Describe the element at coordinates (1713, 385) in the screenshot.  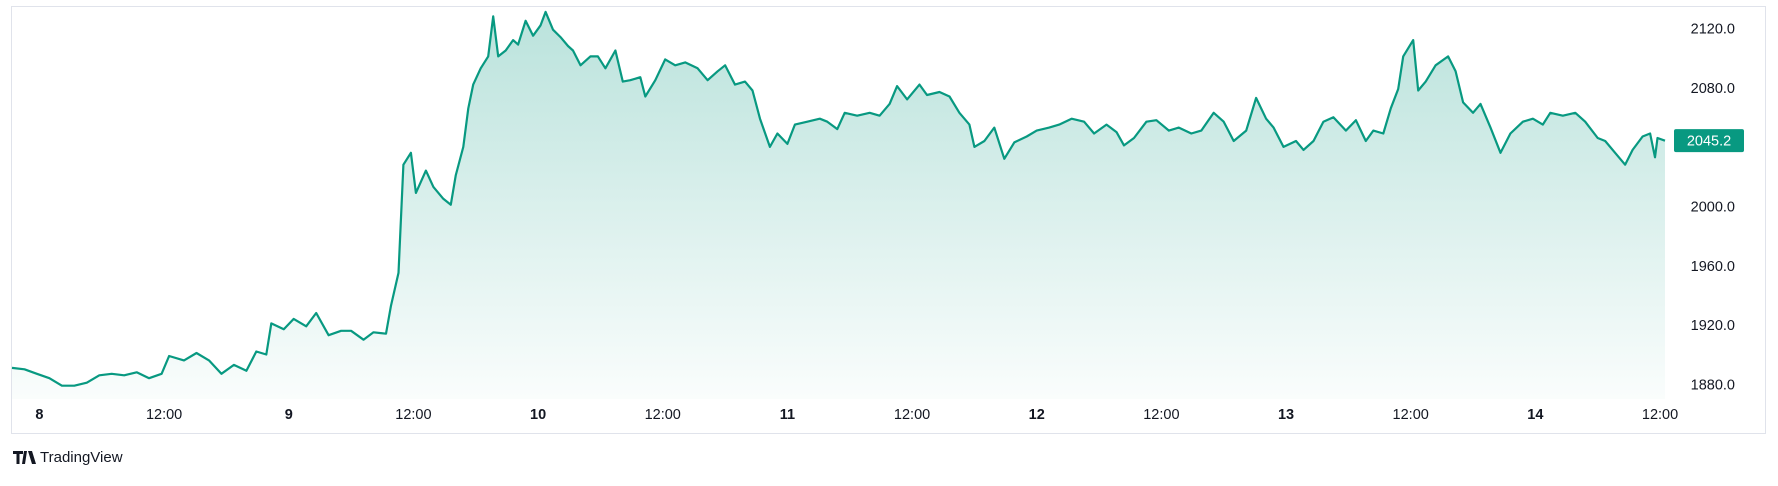
I see `y-tick-label: 1880.0` at that location.